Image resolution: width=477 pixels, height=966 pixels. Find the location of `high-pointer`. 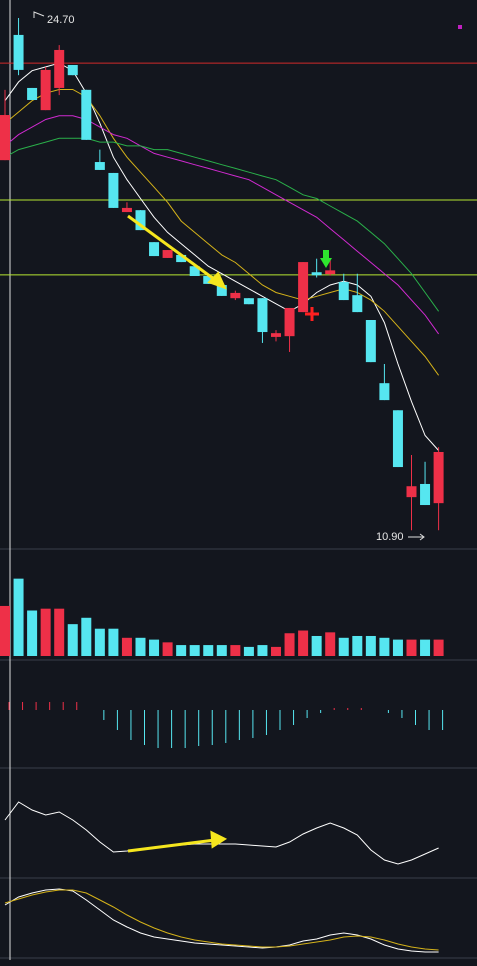

high-pointer is located at coordinates (39, 14).